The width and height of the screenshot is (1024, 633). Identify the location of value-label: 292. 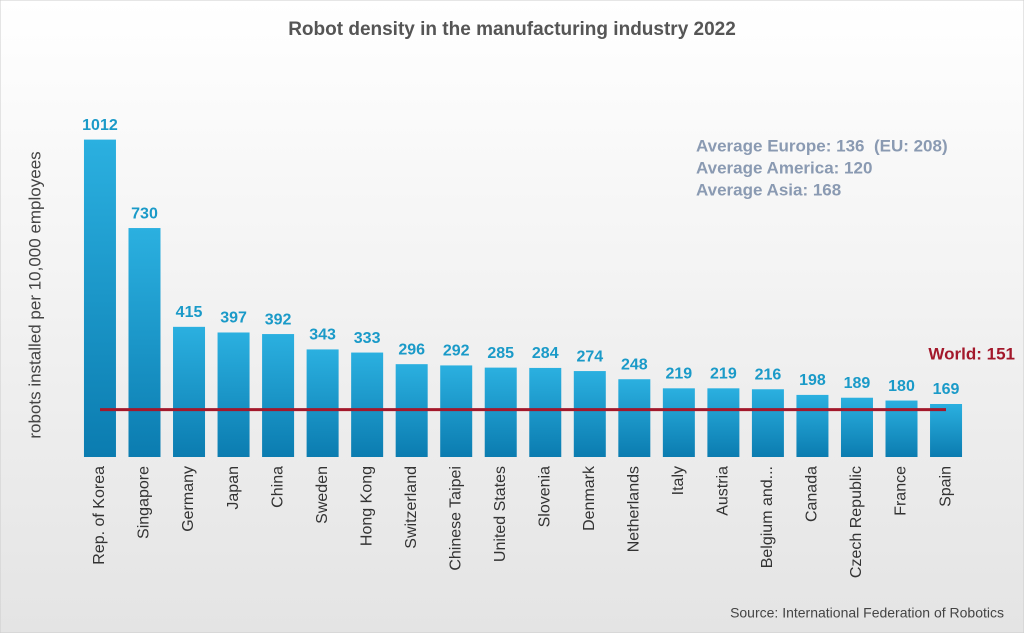
(456, 351).